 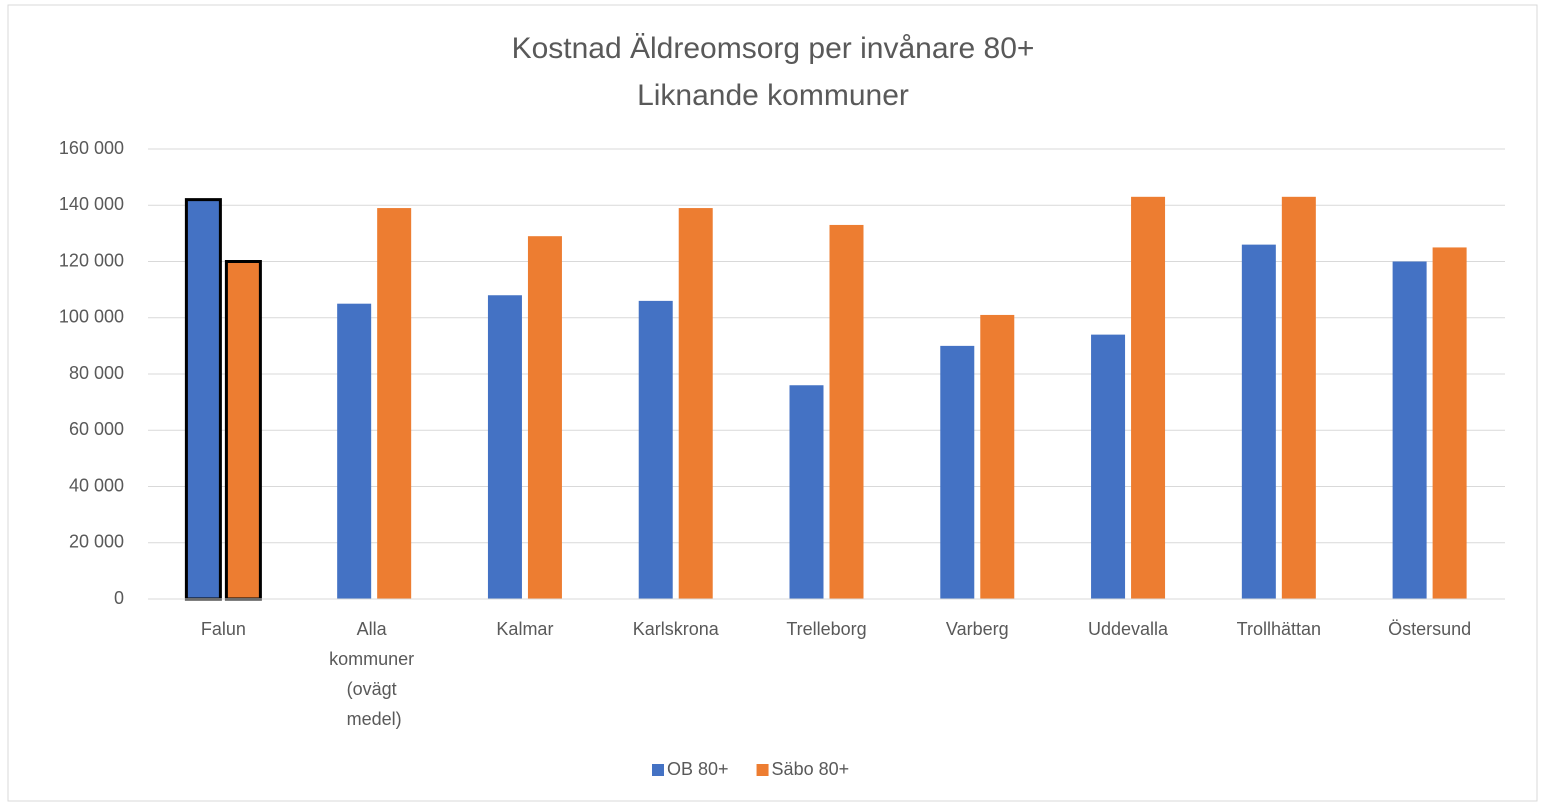 I want to click on y-tick-label: 40 000, so click(x=96, y=485).